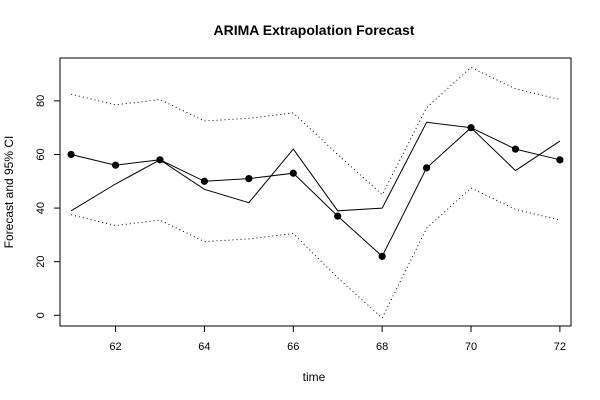 The height and width of the screenshot is (400, 600). What do you see at coordinates (41, 208) in the screenshot?
I see `y-tick-label: 40` at bounding box center [41, 208].